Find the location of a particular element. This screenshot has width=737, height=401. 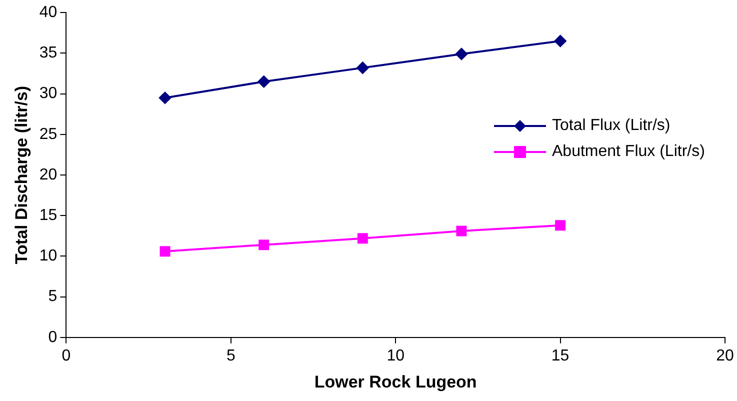

x-tick-label: 20 is located at coordinates (725, 355).